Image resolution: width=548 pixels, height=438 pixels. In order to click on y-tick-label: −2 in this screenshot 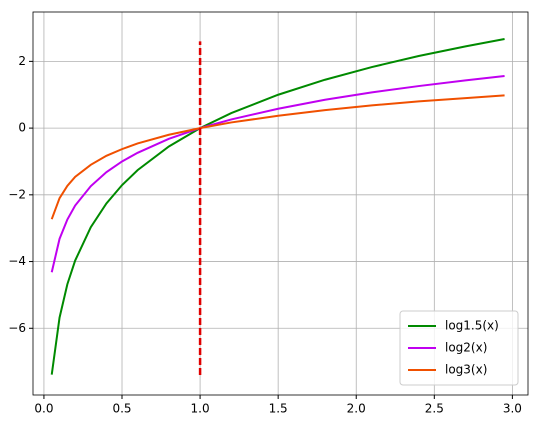, I will do `click(17, 194)`.